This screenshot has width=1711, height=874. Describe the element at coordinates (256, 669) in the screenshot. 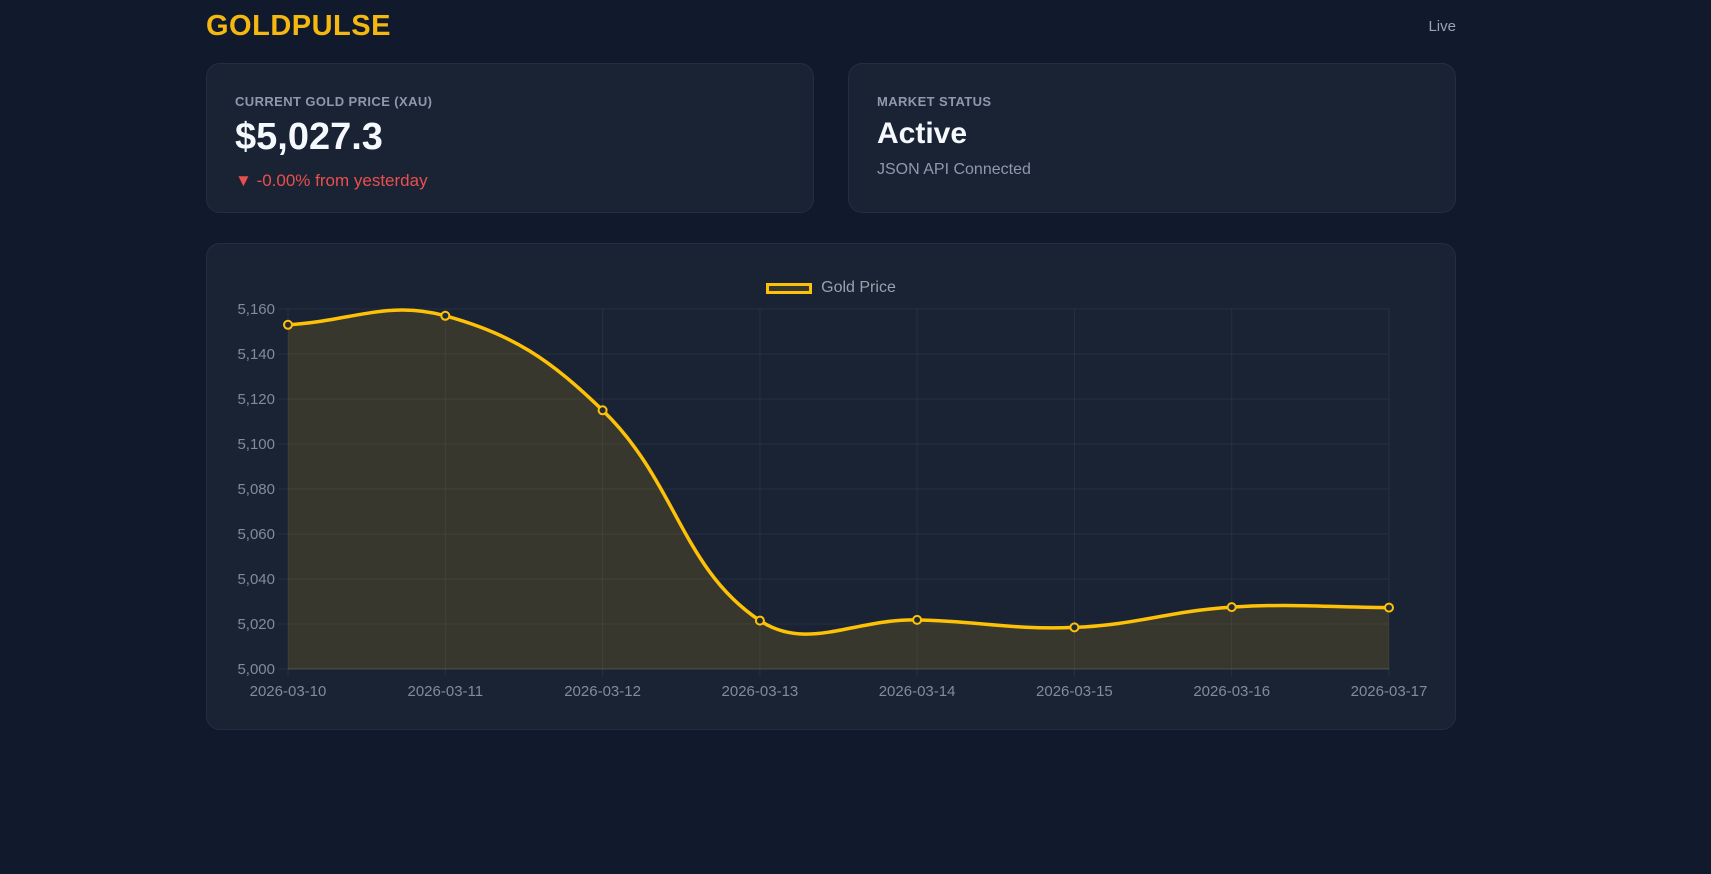

I see `svg-text: 5,000` at that location.